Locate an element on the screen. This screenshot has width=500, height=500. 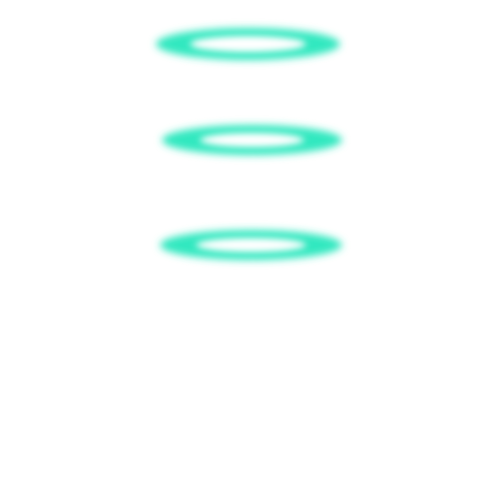
glow-ring-middle is located at coordinates (252, 140).